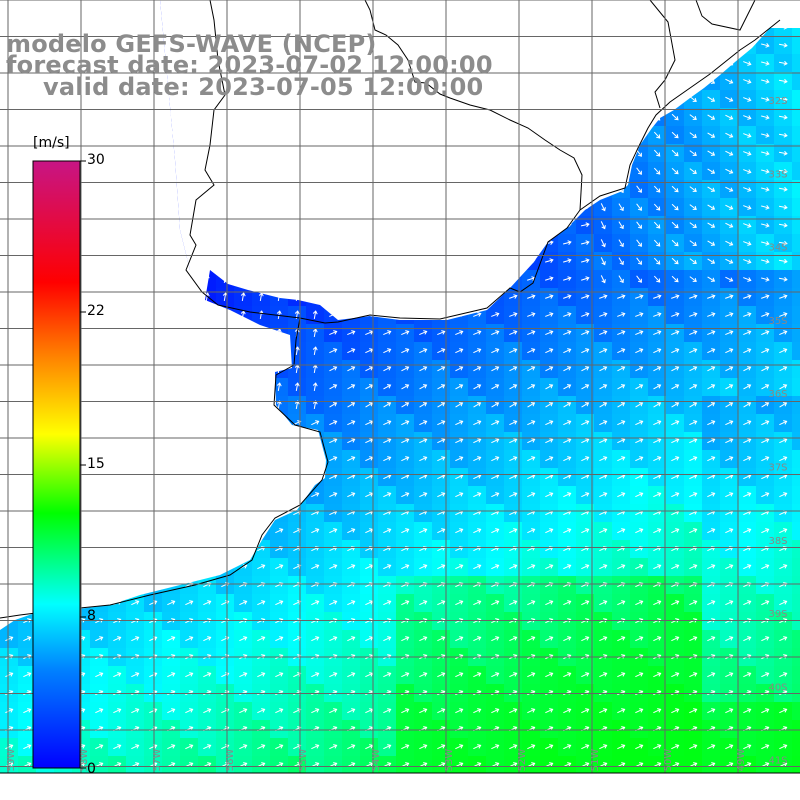 The height and width of the screenshot is (800, 800). Describe the element at coordinates (777, 101) in the screenshot. I see `latitude-label: 32S` at that location.